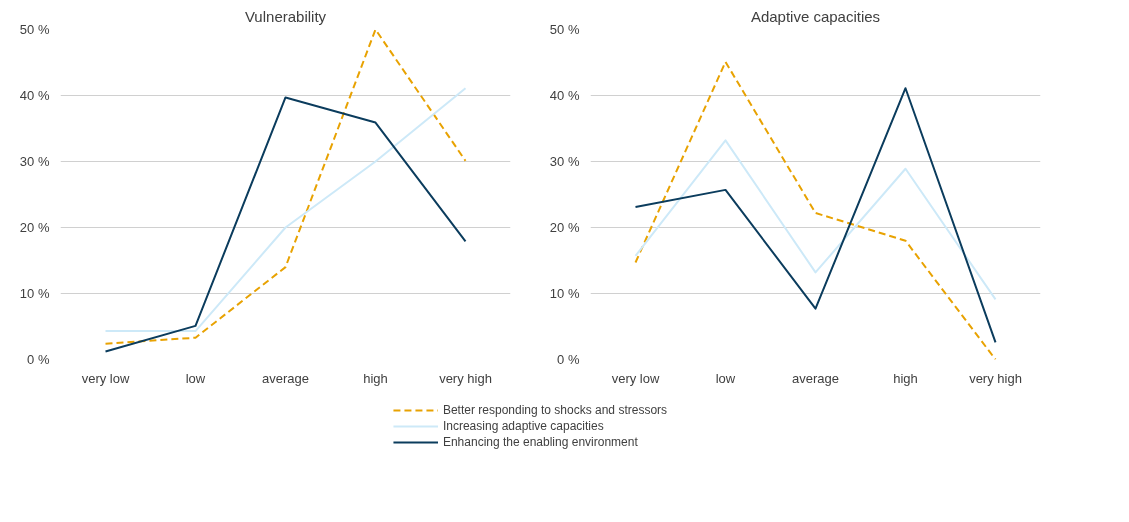 The height and width of the screenshot is (522, 1129). I want to click on legend-label: Better responding to shocks and stressors, so click(555, 409).